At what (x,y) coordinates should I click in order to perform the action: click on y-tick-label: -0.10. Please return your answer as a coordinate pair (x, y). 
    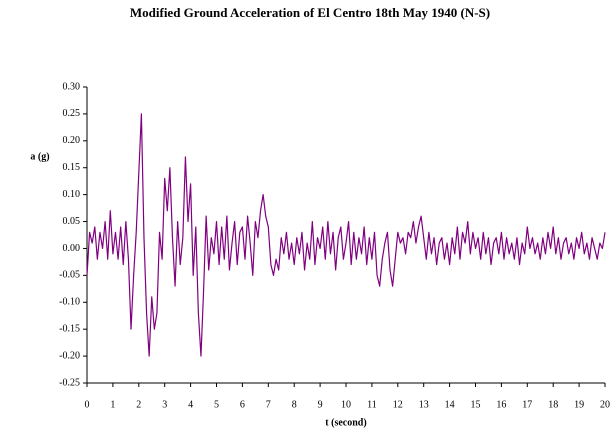
    Looking at the image, I should click on (69, 302).